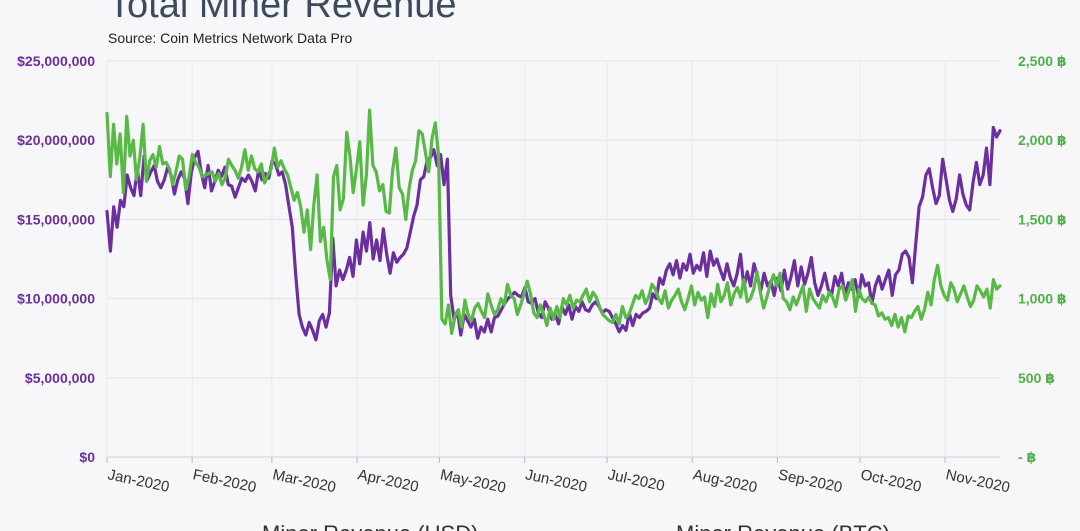  I want to click on y-left-tick-label: $15,000,000, so click(56, 219).